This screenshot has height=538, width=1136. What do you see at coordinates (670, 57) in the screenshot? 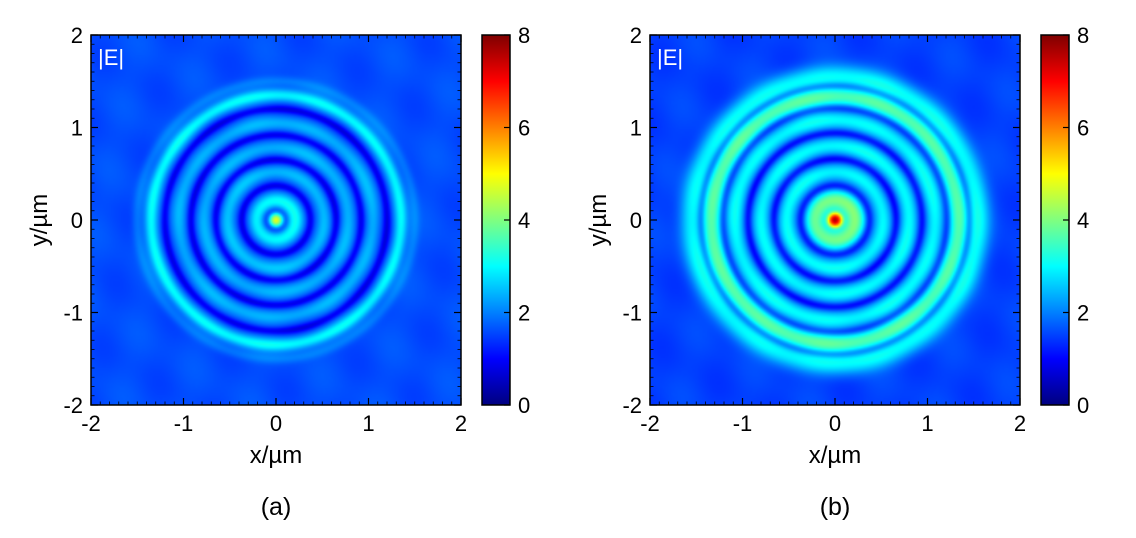
I see `field-label-b: |E|` at bounding box center [670, 57].